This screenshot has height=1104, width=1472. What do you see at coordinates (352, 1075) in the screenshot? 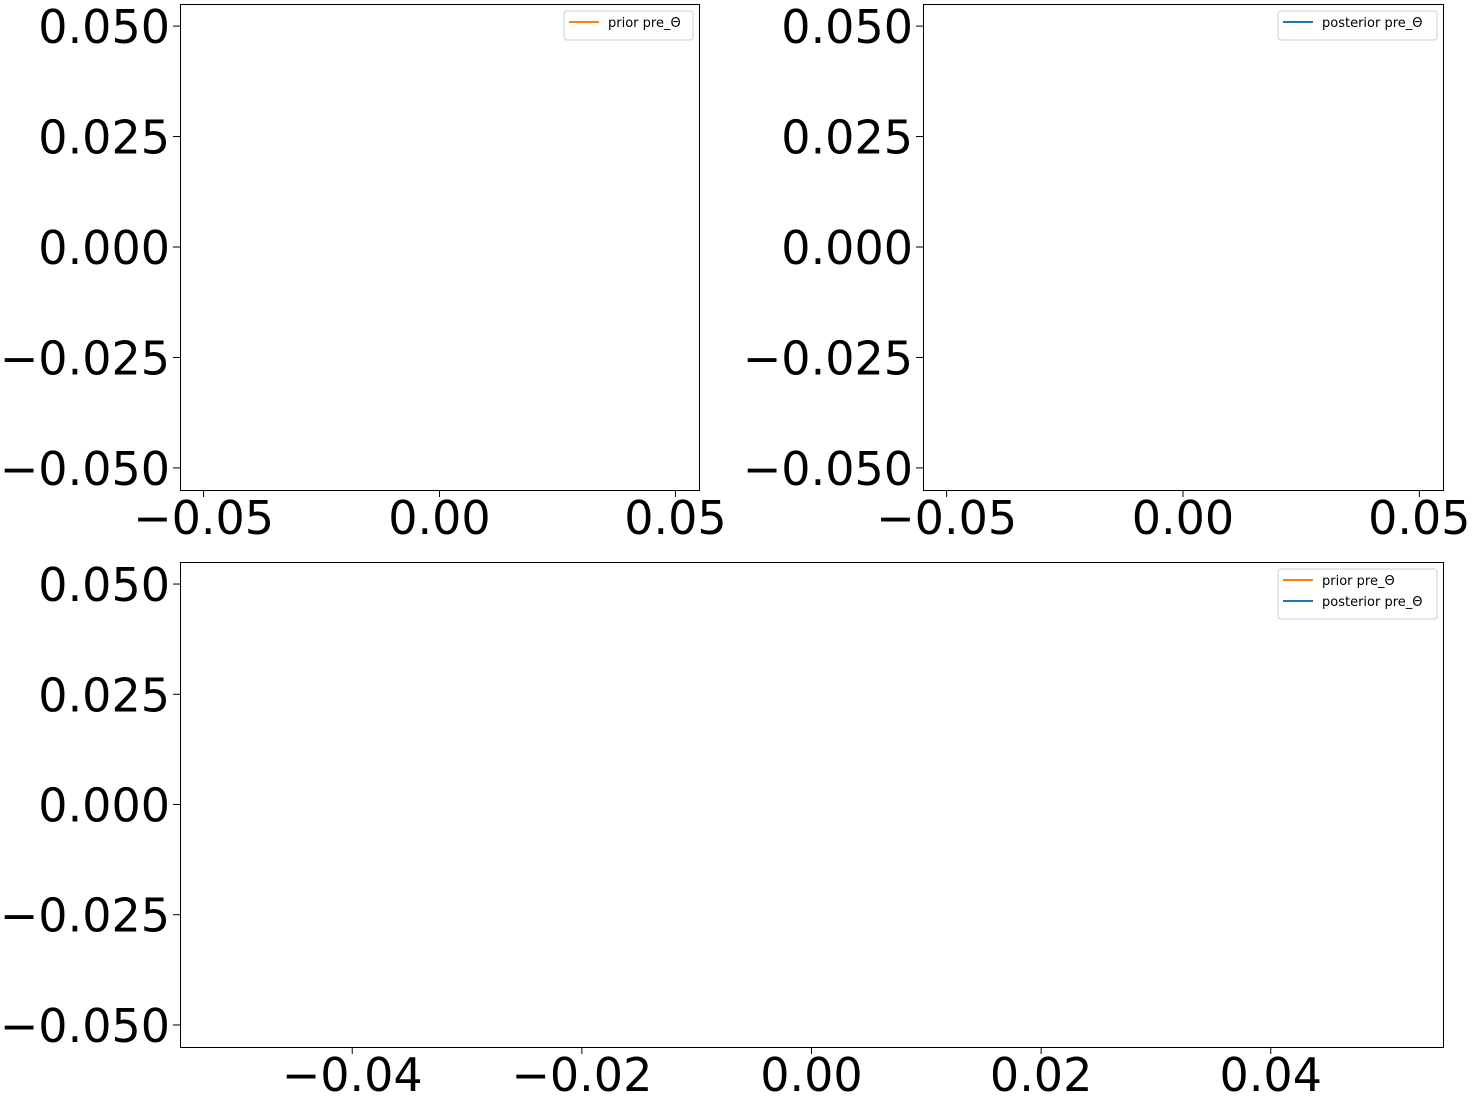
I see `x-tick-label: −0.04` at bounding box center [352, 1075].